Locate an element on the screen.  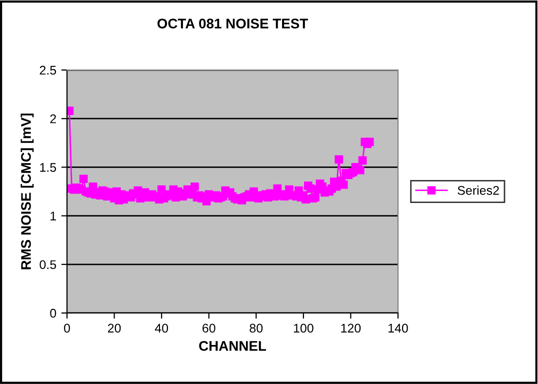
y-tick-label: 2 is located at coordinates (53, 119).